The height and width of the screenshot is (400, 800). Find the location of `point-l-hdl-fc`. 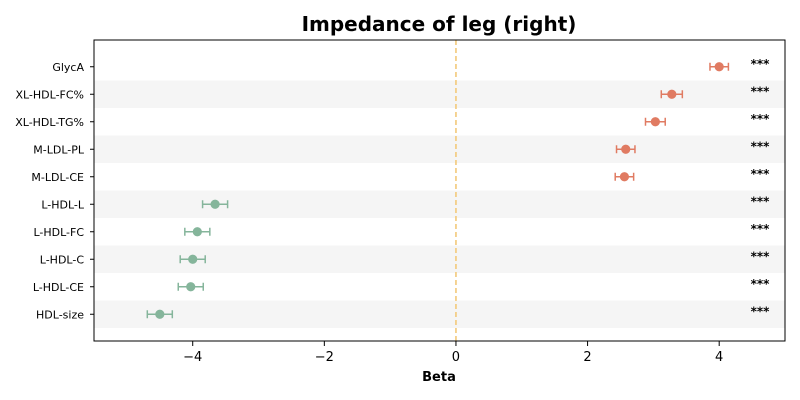

point-l-hdl-fc is located at coordinates (197, 232).